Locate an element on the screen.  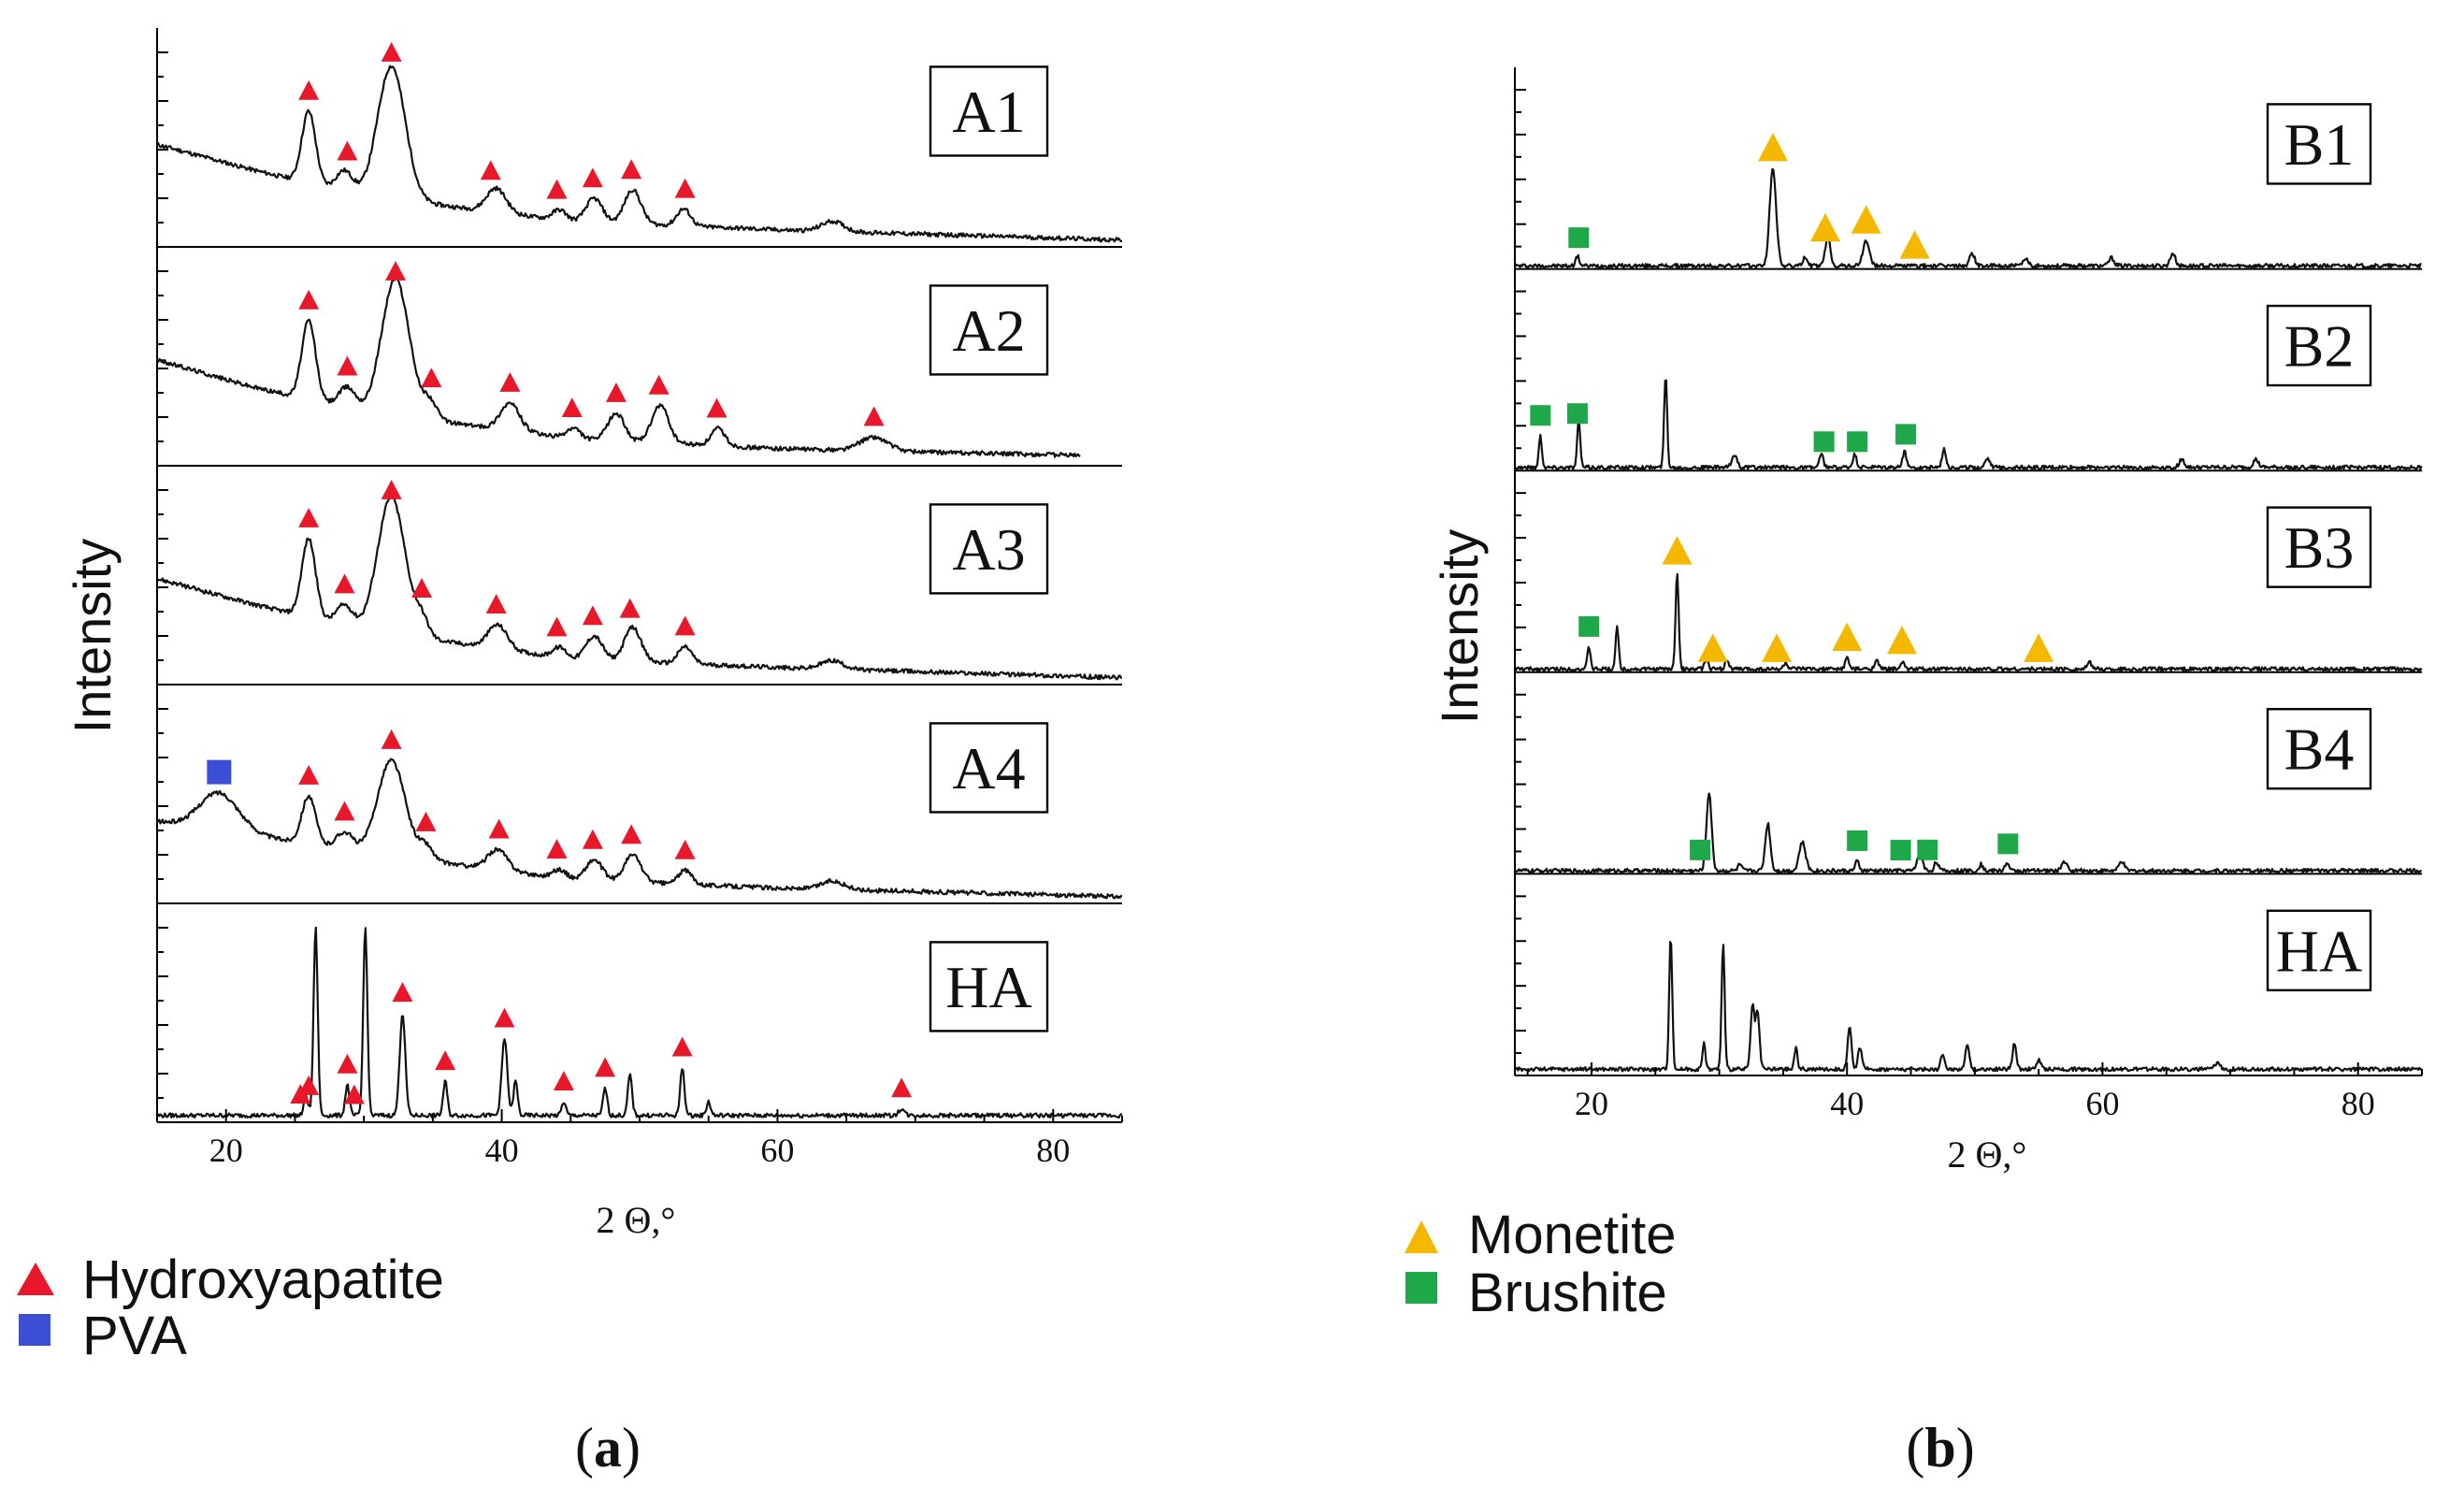
legend-pva: PVA is located at coordinates (134, 1336).